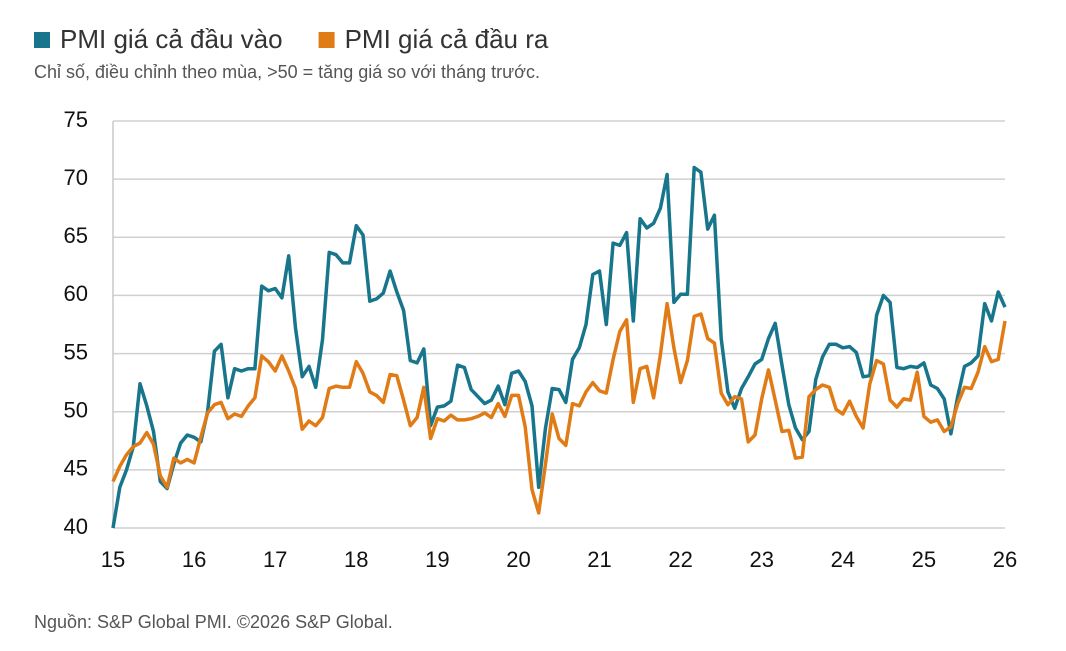  Describe the element at coordinates (924, 559) in the screenshot. I see `x-tick-label: 25` at that location.